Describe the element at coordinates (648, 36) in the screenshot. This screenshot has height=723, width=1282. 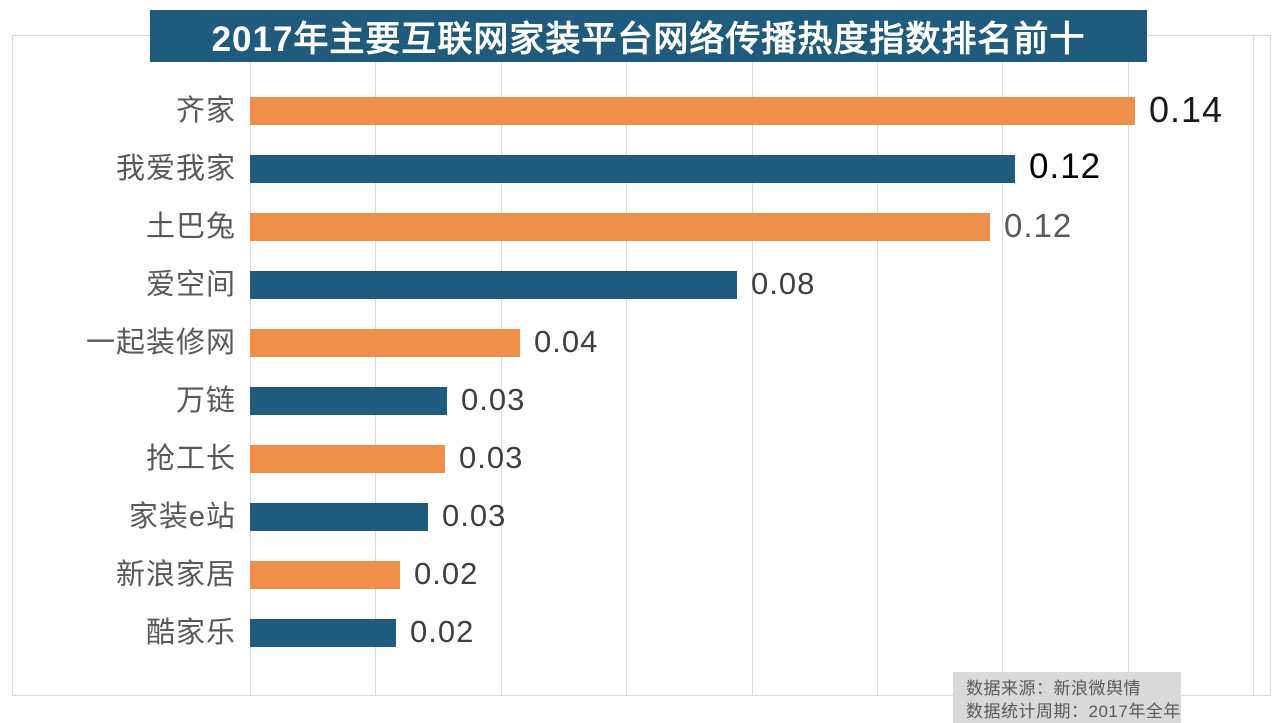
I see `chart-title: 2017年主要互联网家装平台网络传播热度指数排名前十` at that location.